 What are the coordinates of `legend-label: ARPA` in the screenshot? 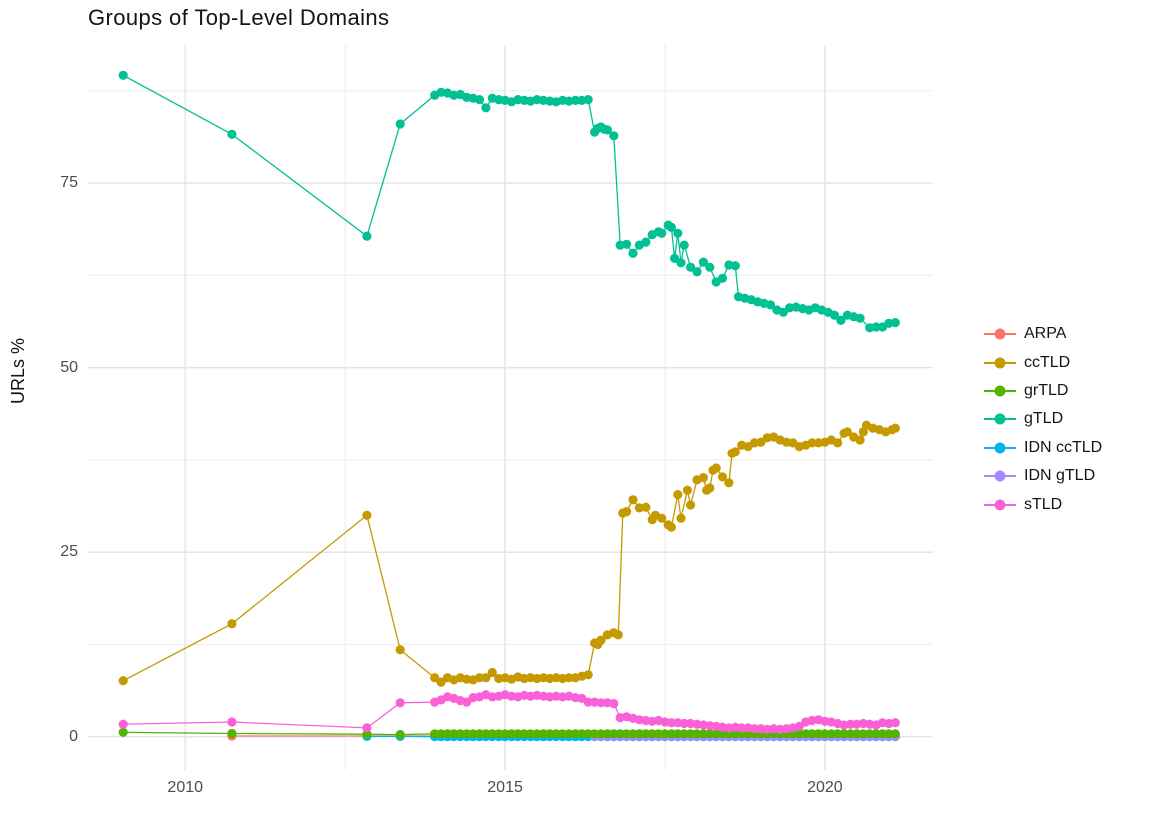 It's located at (1045, 334).